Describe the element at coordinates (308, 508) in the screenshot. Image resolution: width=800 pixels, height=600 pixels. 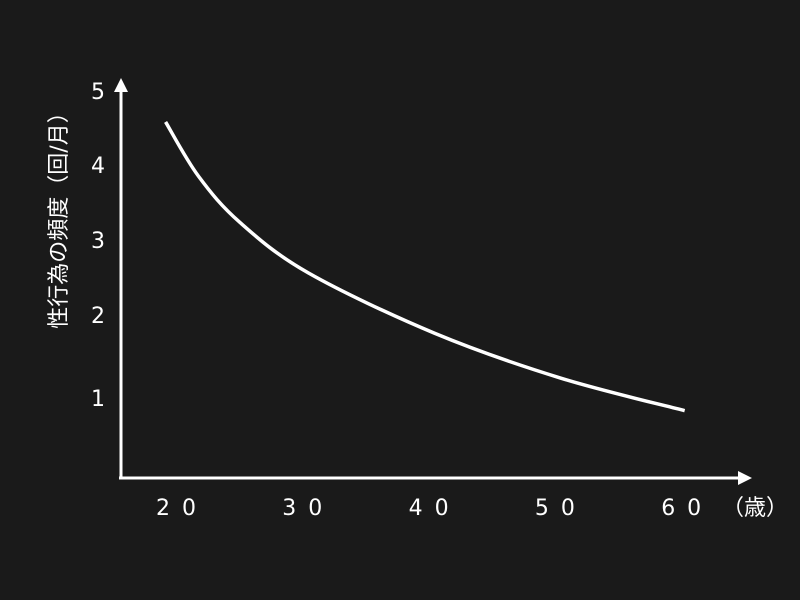
I see `x-tick-label: 30` at that location.